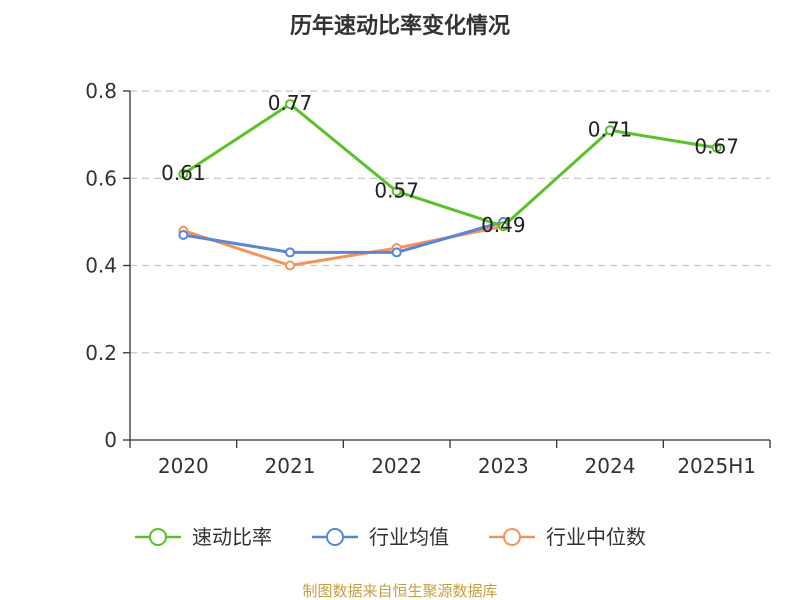  Describe the element at coordinates (396, 466) in the screenshot. I see `x-tick-label: 2022` at that location.